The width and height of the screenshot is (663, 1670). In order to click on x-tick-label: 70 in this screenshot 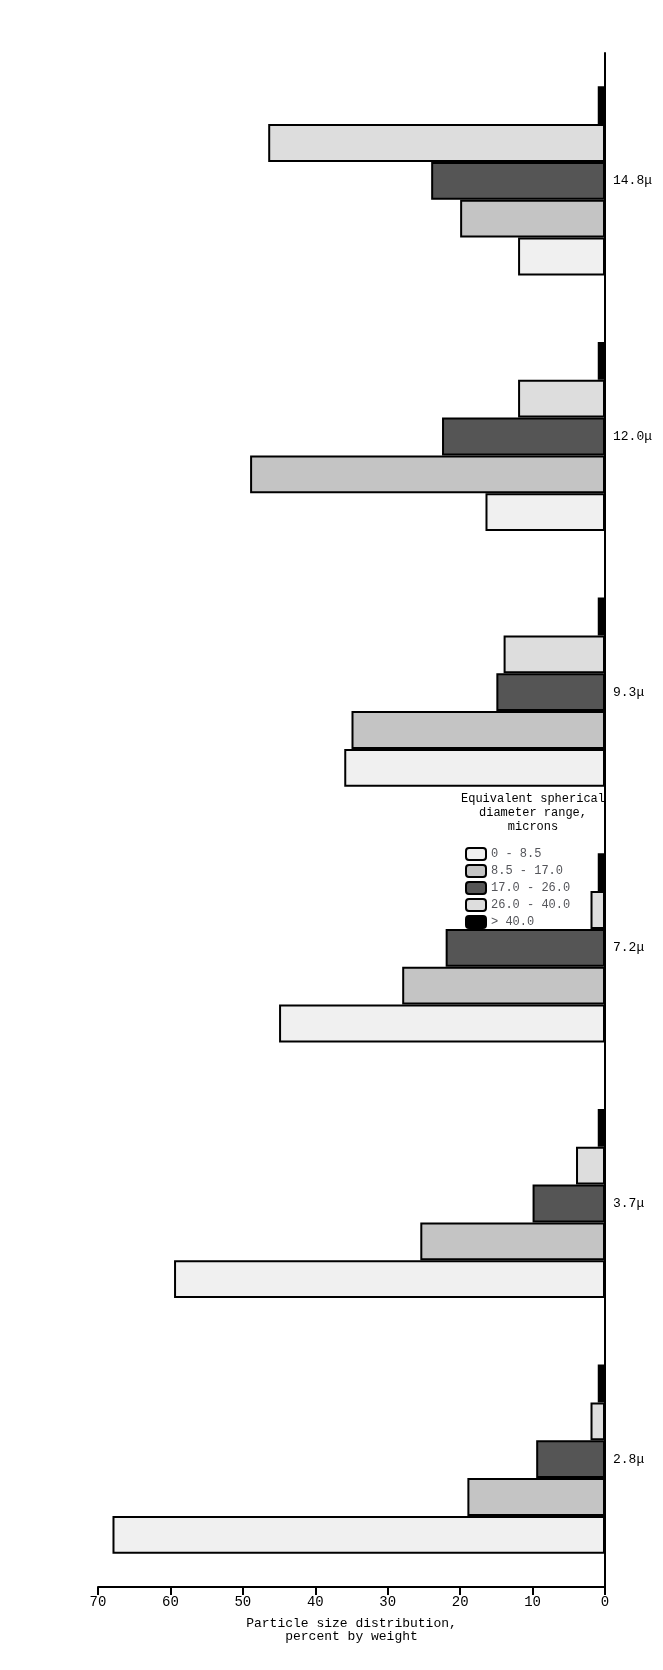, I will do `click(98, 1602)`.